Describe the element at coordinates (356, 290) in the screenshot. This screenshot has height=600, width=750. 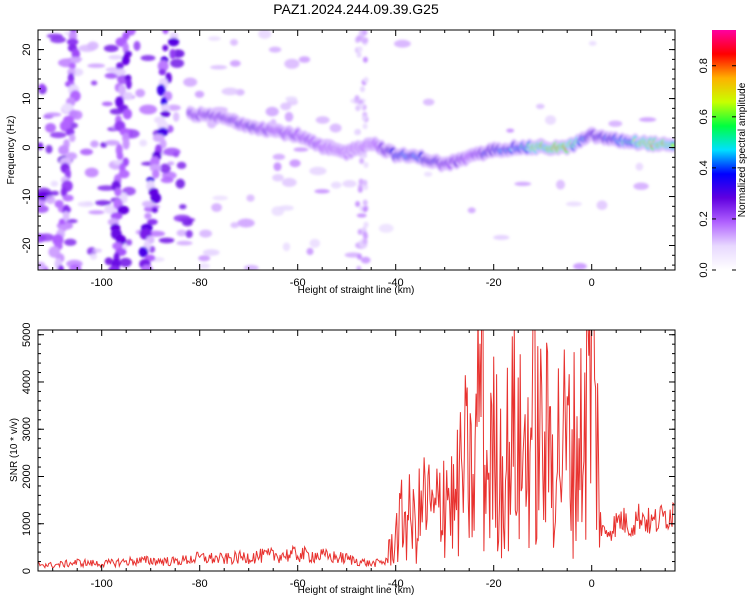
I see `spectrogram-x-axis-label: Height of straight line (km)` at that location.